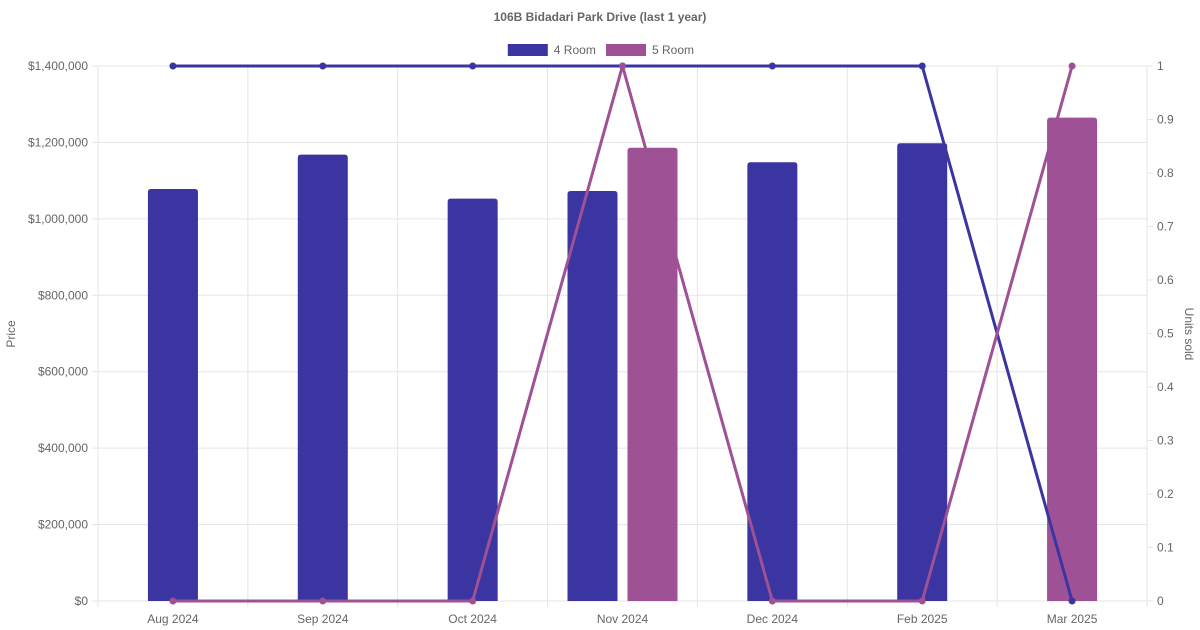 Image resolution: width=1200 pixels, height=630 pixels. I want to click on y-left-tick-label: $1,400,000, so click(58, 66).